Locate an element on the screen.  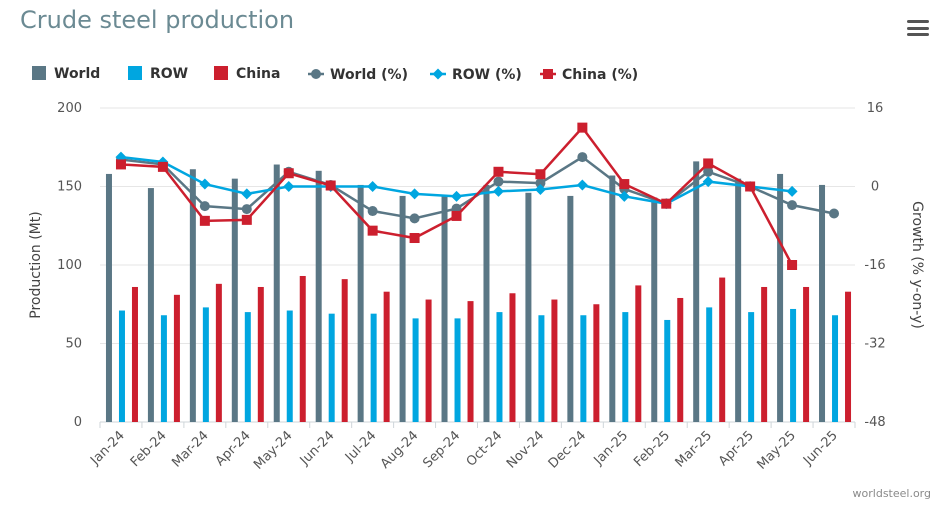
hamburger-menu-icon is located at coordinates (918, 28).